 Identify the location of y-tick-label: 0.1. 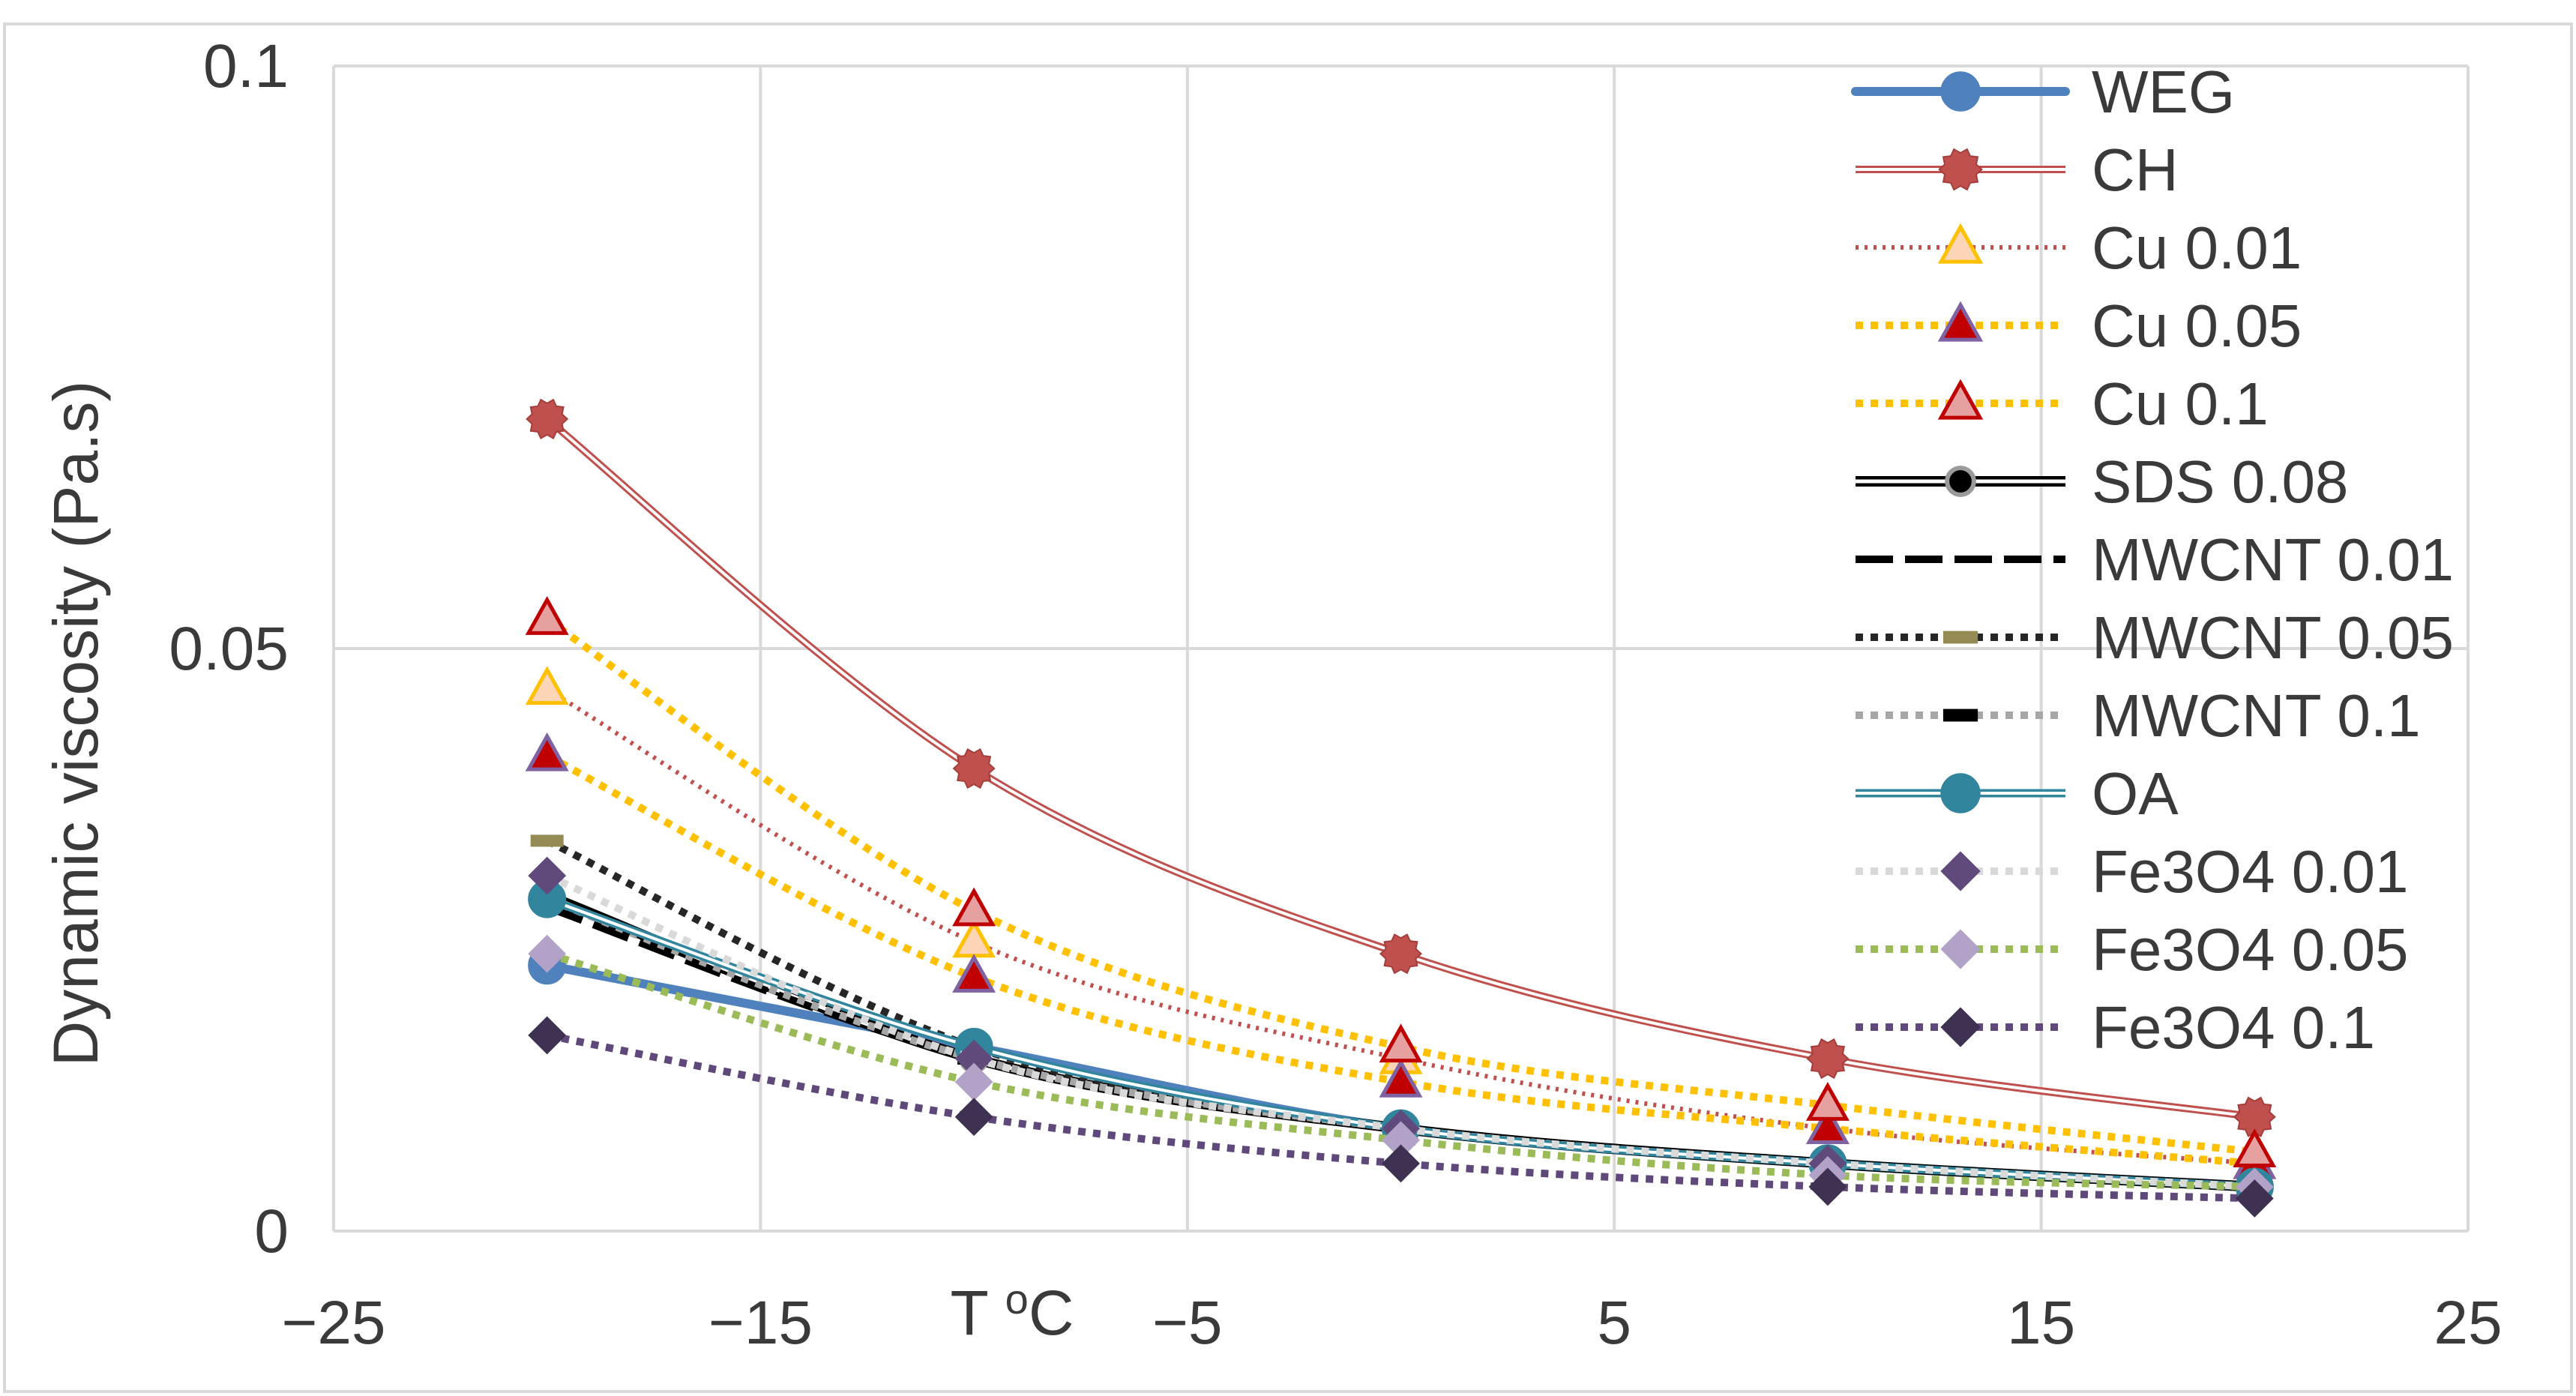
(246, 66).